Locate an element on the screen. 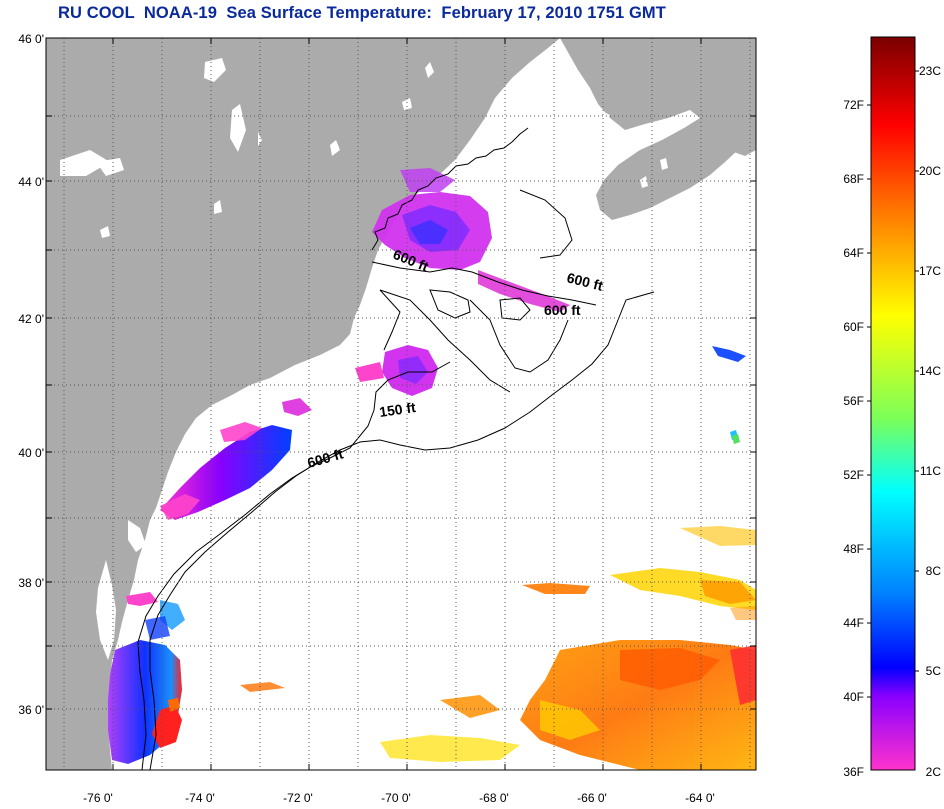  colorbar-f-72: 72F is located at coordinates (853, 105).